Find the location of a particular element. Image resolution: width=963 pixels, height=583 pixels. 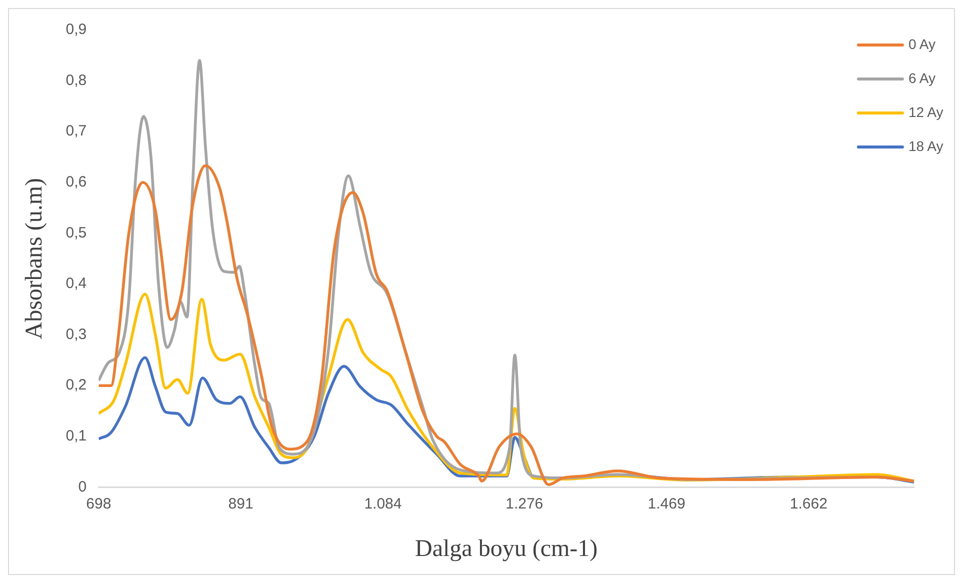

y-tick-label: 0,2 is located at coordinates (76, 385).